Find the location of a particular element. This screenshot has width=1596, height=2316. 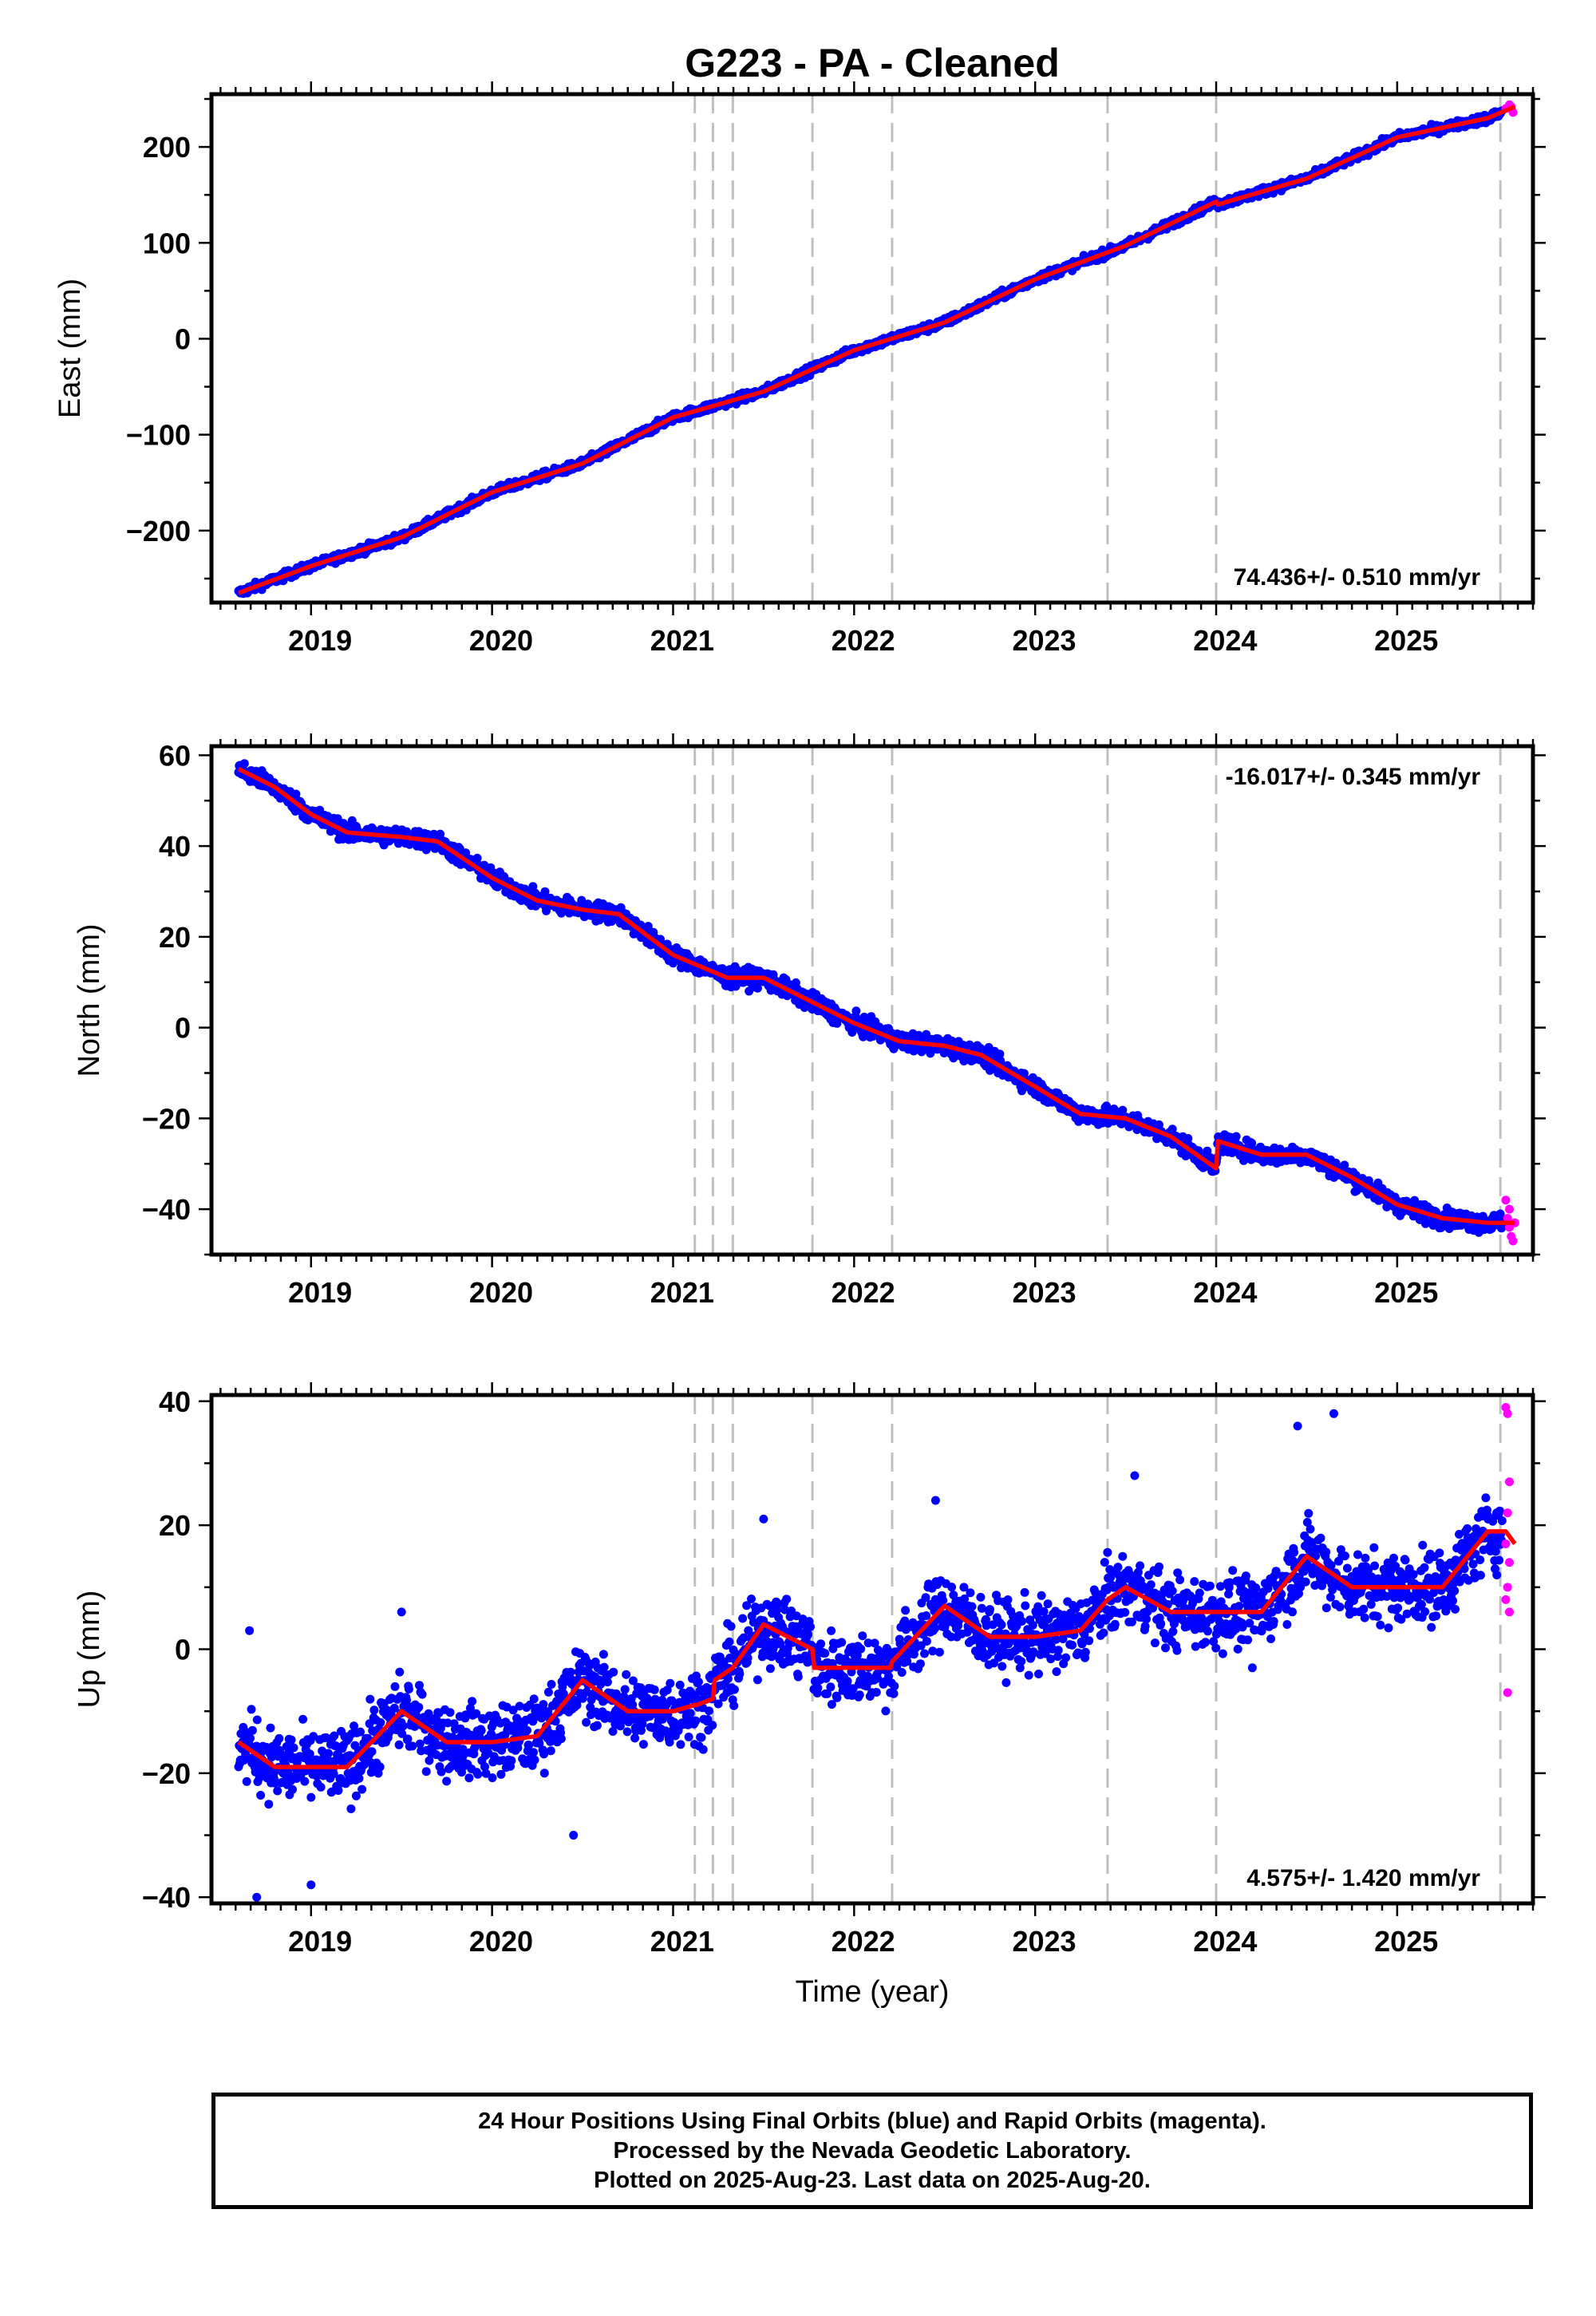

north-x-tick-label: 2023 is located at coordinates (1044, 1292).